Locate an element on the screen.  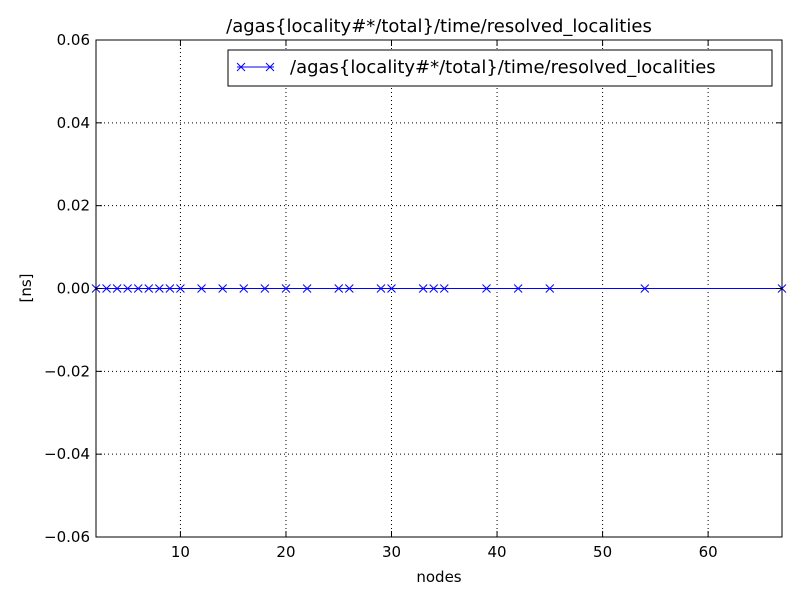
x-tick-label: 30 is located at coordinates (391, 552).